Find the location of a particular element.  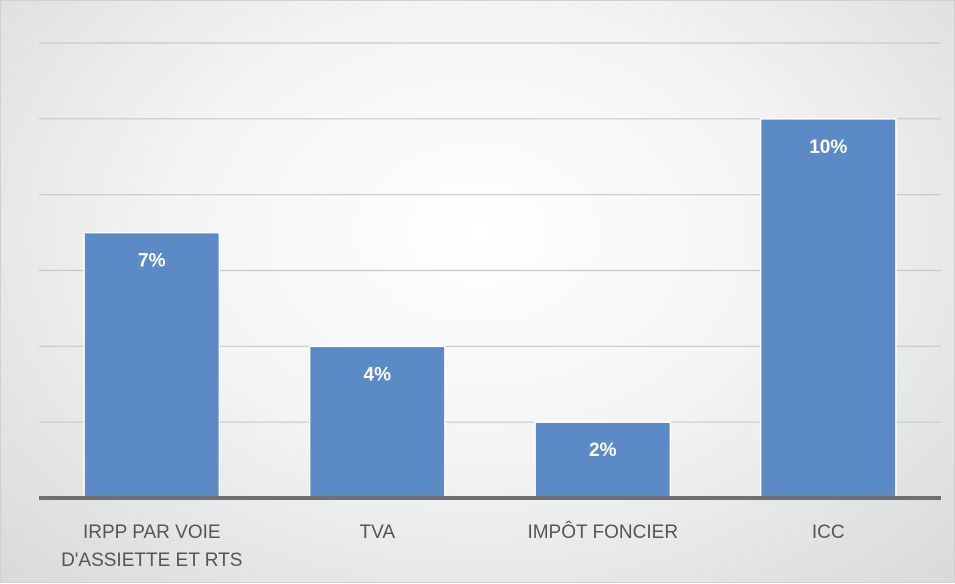

data-label: 10% is located at coordinates (828, 147).